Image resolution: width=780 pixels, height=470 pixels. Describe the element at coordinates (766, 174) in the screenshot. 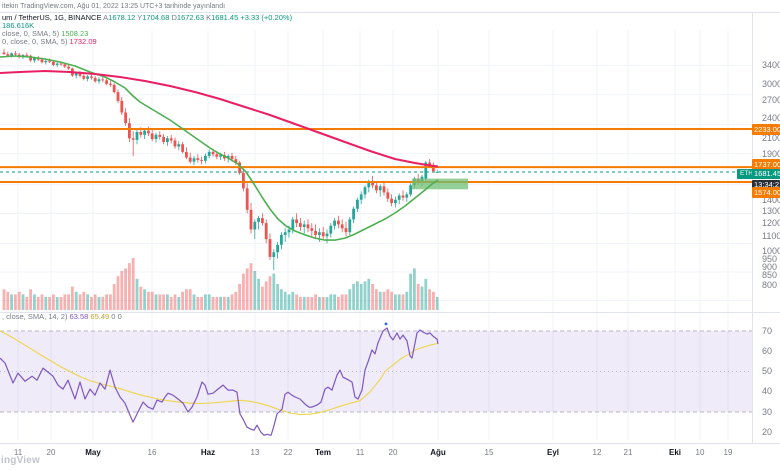

I see `last-price-badge: 1681.45` at that location.